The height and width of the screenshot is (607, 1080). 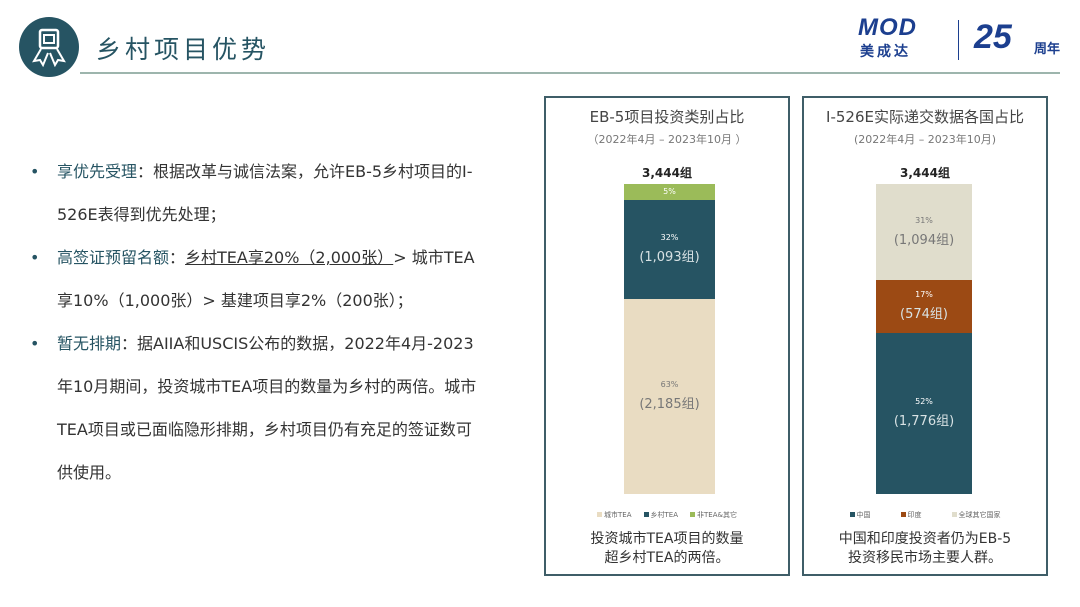 What do you see at coordinates (89, 343) in the screenshot?
I see `bullet-keyword: 暂无排期` at bounding box center [89, 343].